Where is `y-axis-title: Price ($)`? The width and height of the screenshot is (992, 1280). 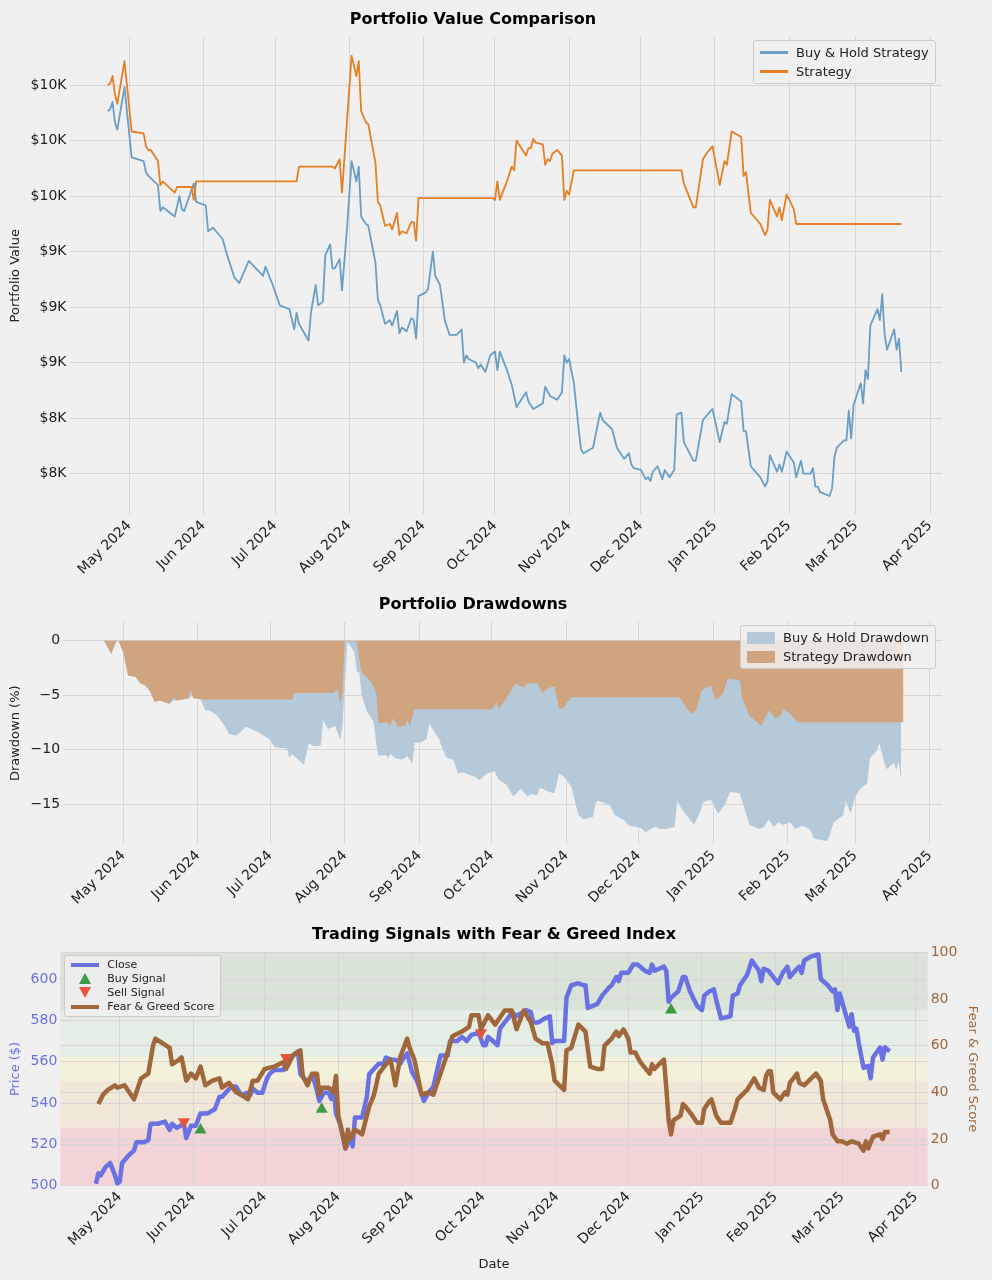
y-axis-title: Price ($) is located at coordinates (15, 1069).